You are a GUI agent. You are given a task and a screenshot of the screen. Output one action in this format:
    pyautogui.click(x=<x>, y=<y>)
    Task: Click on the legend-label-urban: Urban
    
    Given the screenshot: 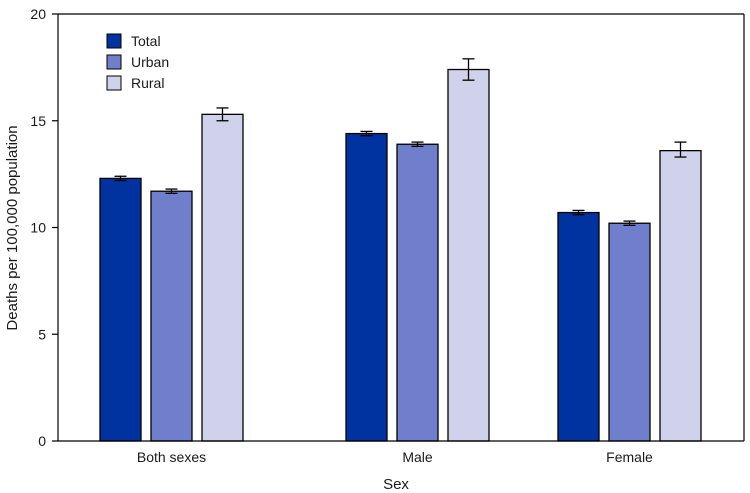 What is the action you would take?
    pyautogui.click(x=150, y=62)
    